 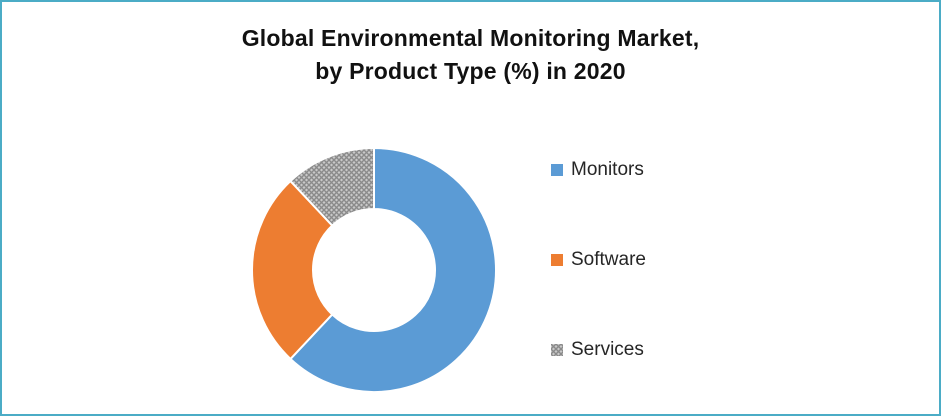 I want to click on legend-swatch-software, so click(x=557, y=260).